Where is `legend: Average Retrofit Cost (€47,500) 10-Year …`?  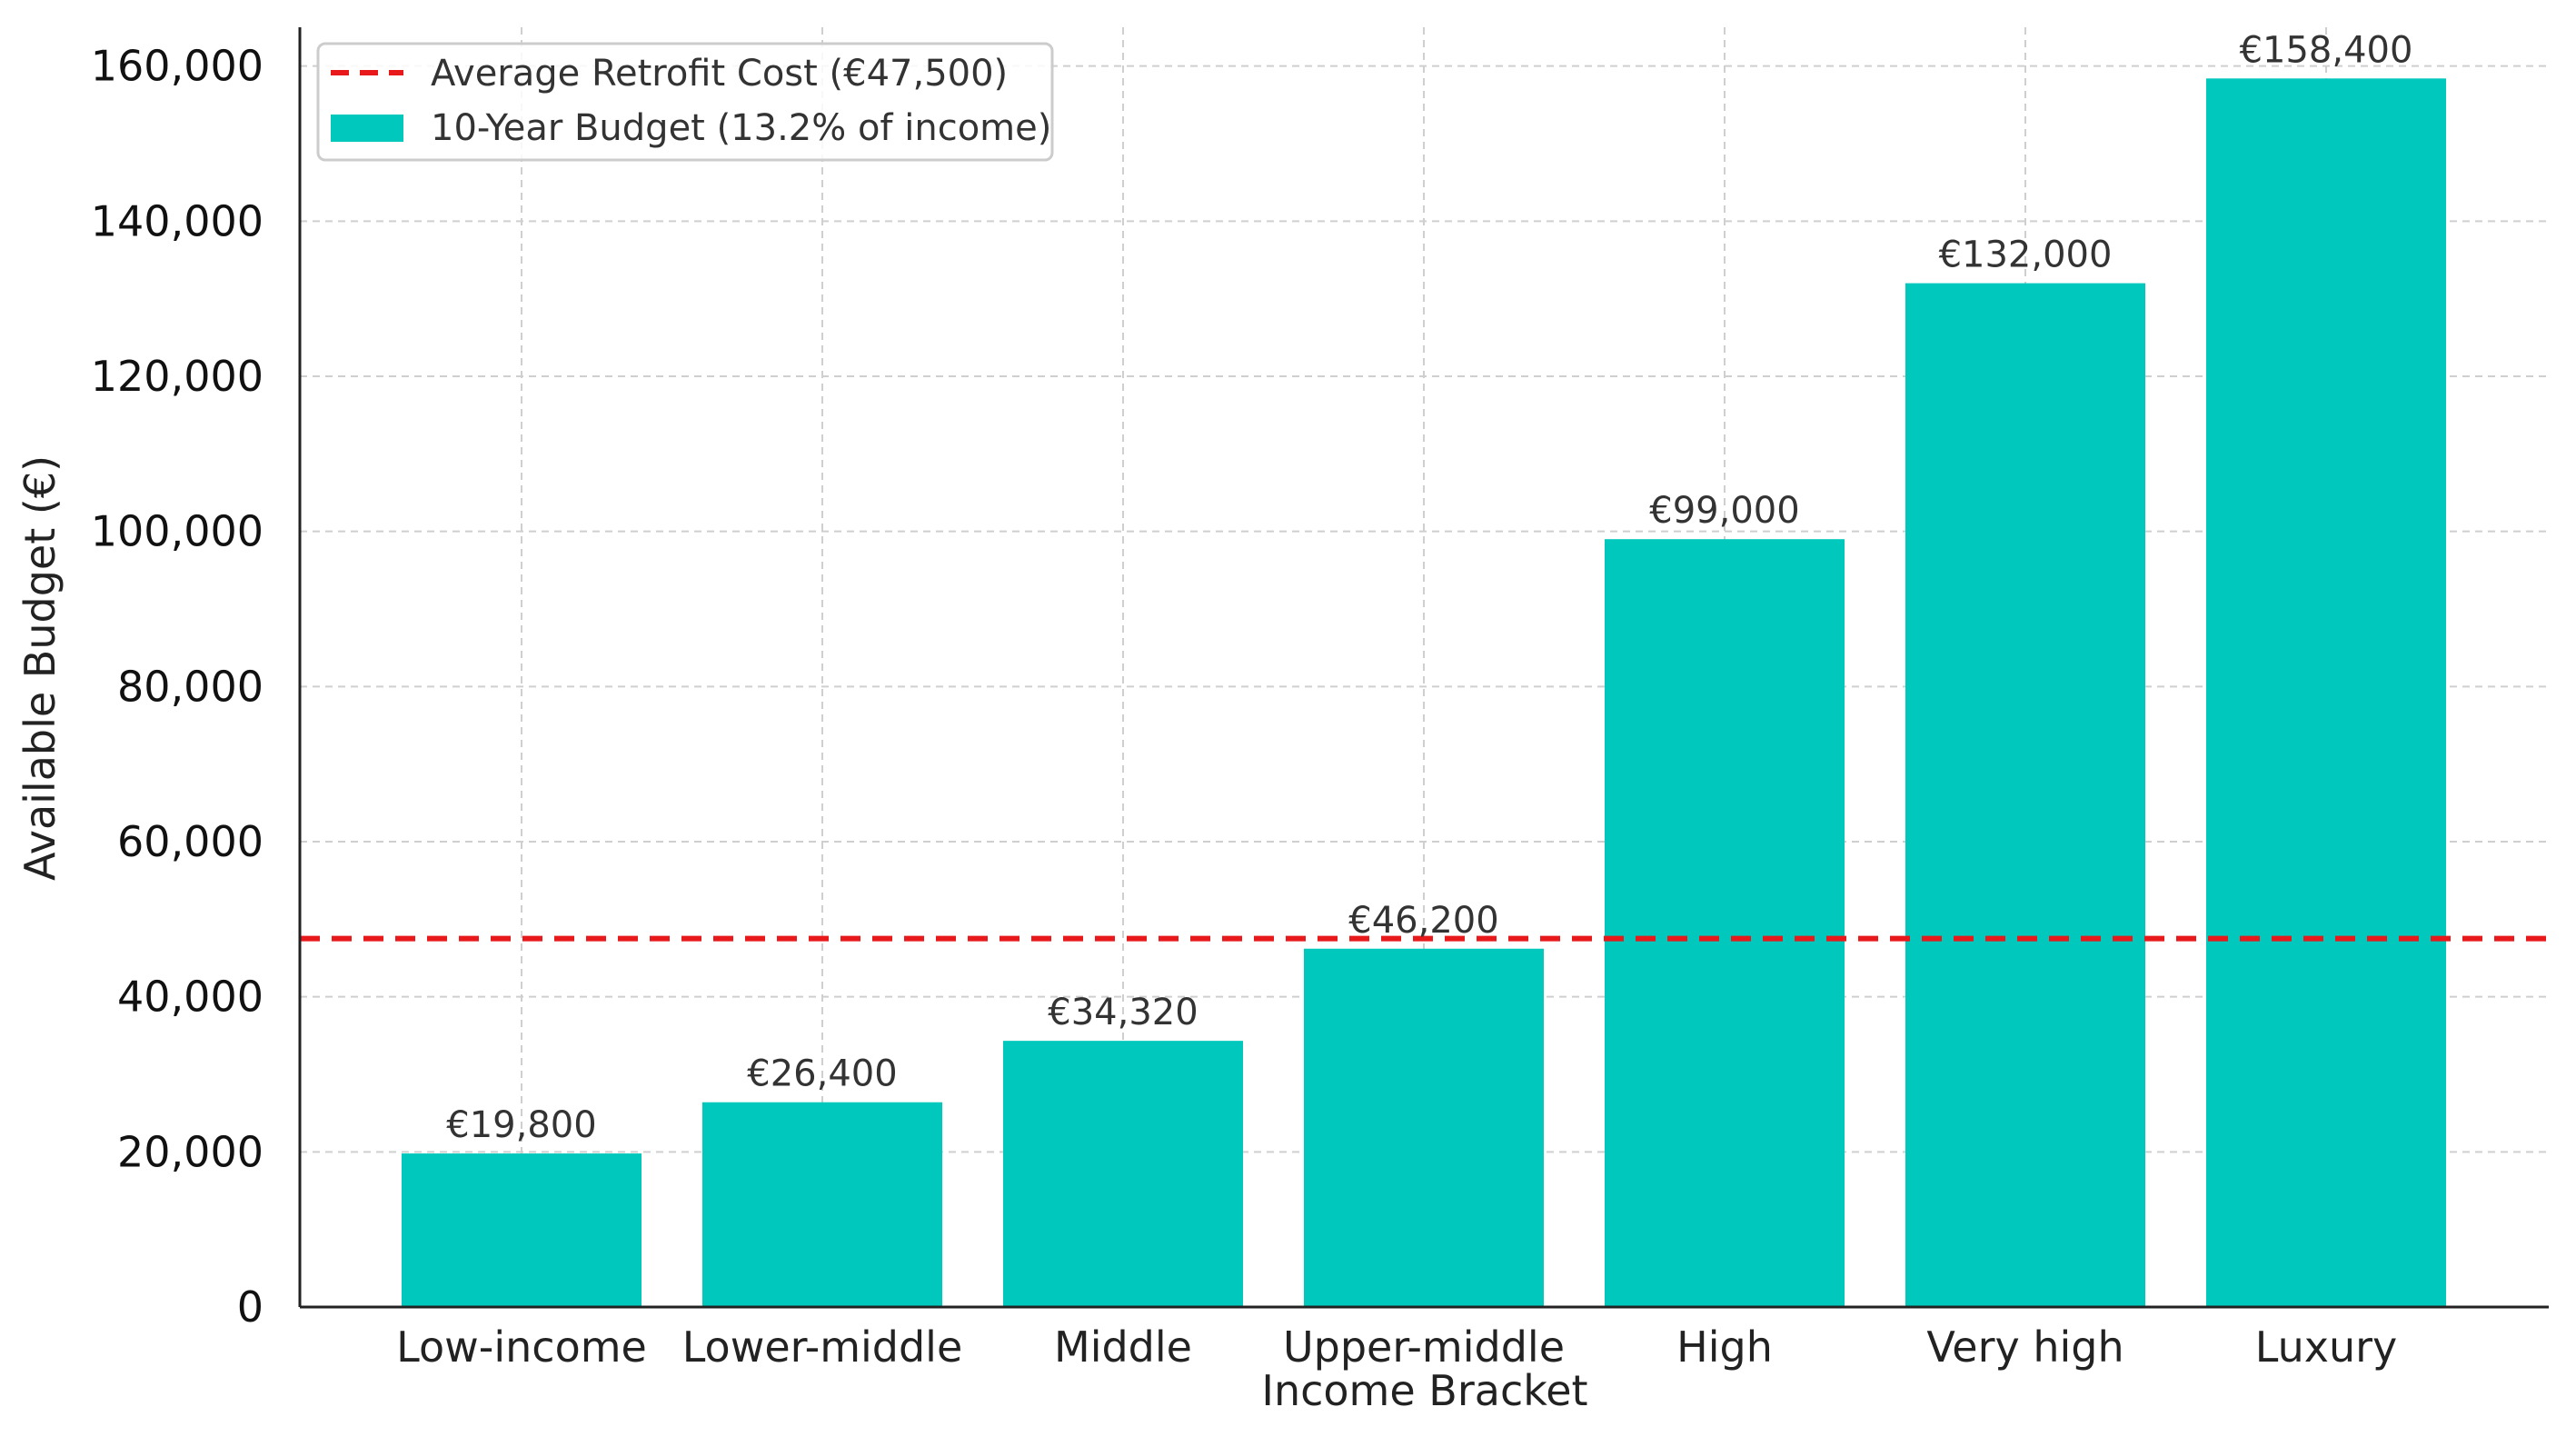 legend: Average Retrofit Cost (€47,500) 10-Year … is located at coordinates (685, 102).